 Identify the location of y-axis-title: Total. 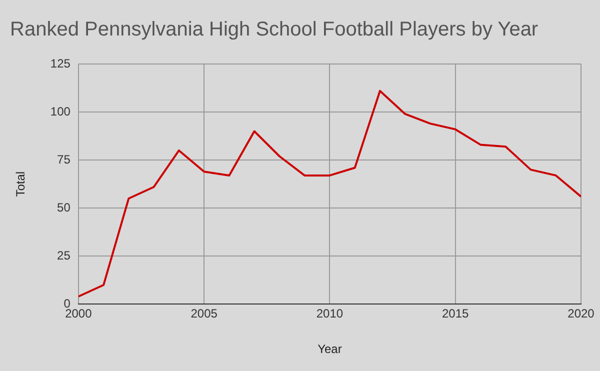
(21, 184).